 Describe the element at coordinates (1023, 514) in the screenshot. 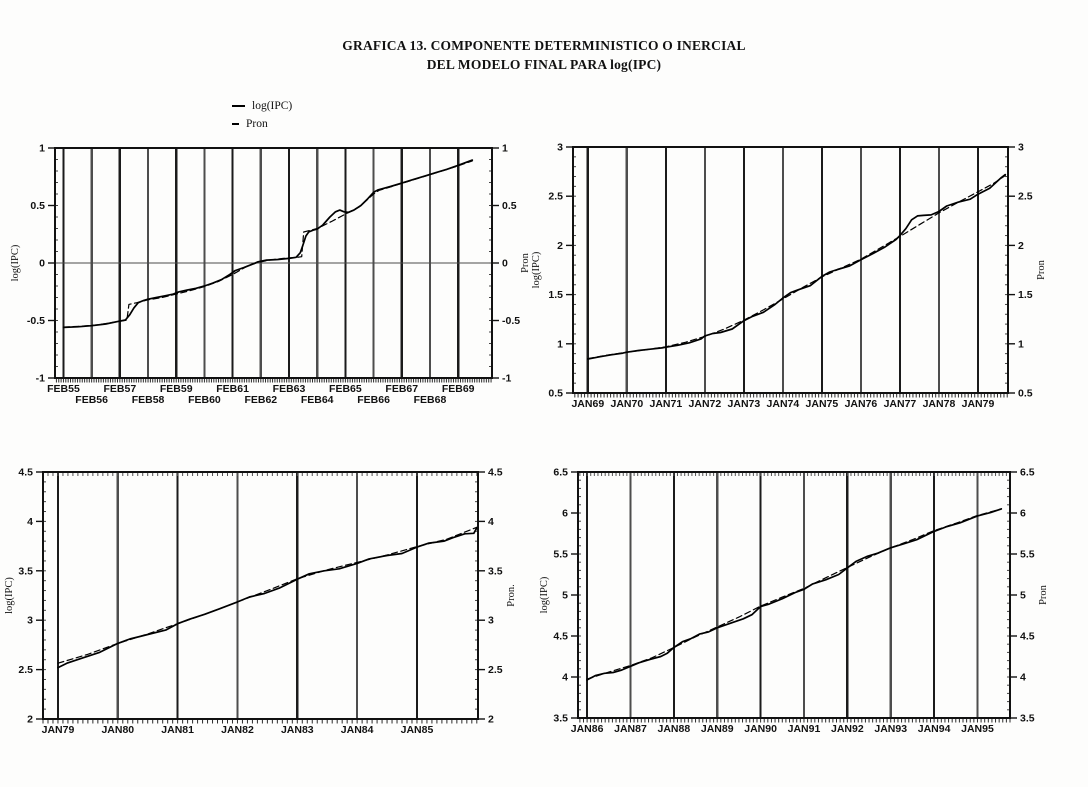

I see `y-tick-label-right: 6` at that location.